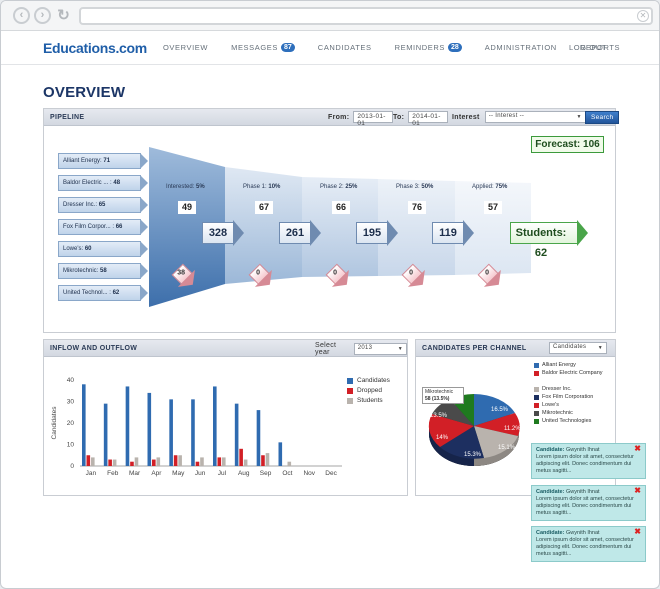 This screenshot has width=660, height=589. I want to click on company-count: 62, so click(116, 293).